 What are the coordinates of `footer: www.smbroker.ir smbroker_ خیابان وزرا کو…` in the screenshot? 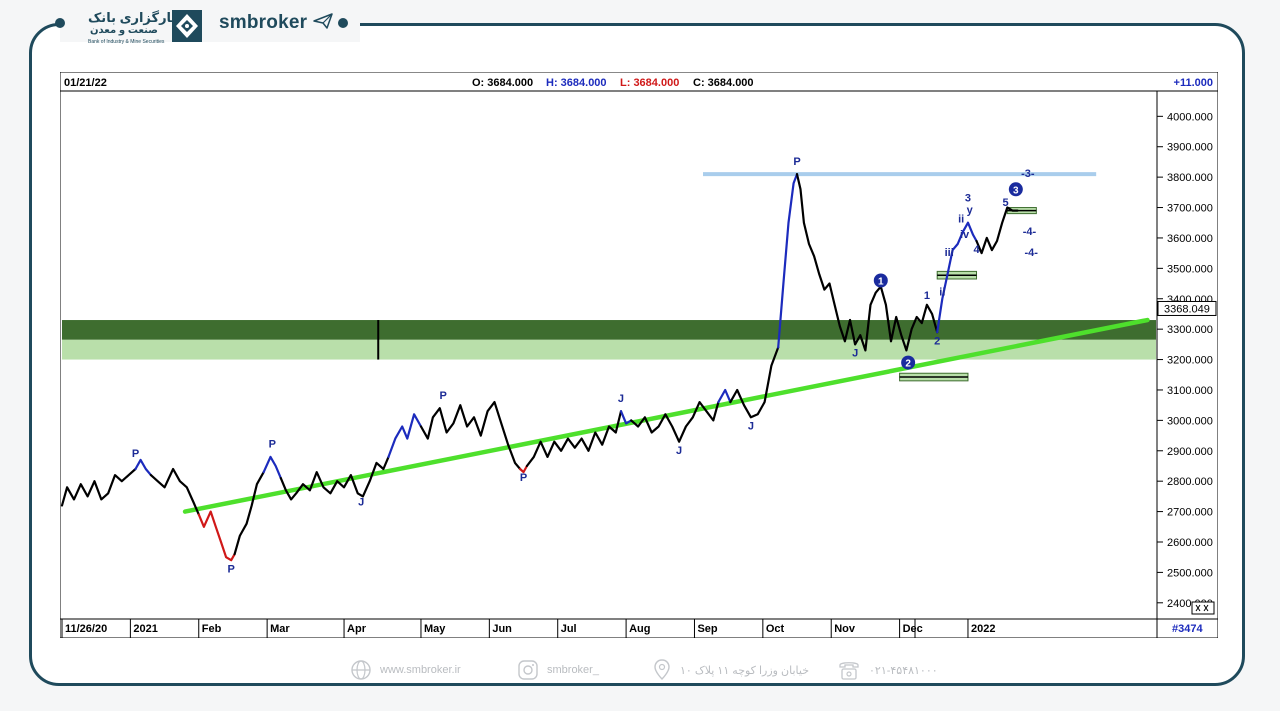 It's located at (660, 670).